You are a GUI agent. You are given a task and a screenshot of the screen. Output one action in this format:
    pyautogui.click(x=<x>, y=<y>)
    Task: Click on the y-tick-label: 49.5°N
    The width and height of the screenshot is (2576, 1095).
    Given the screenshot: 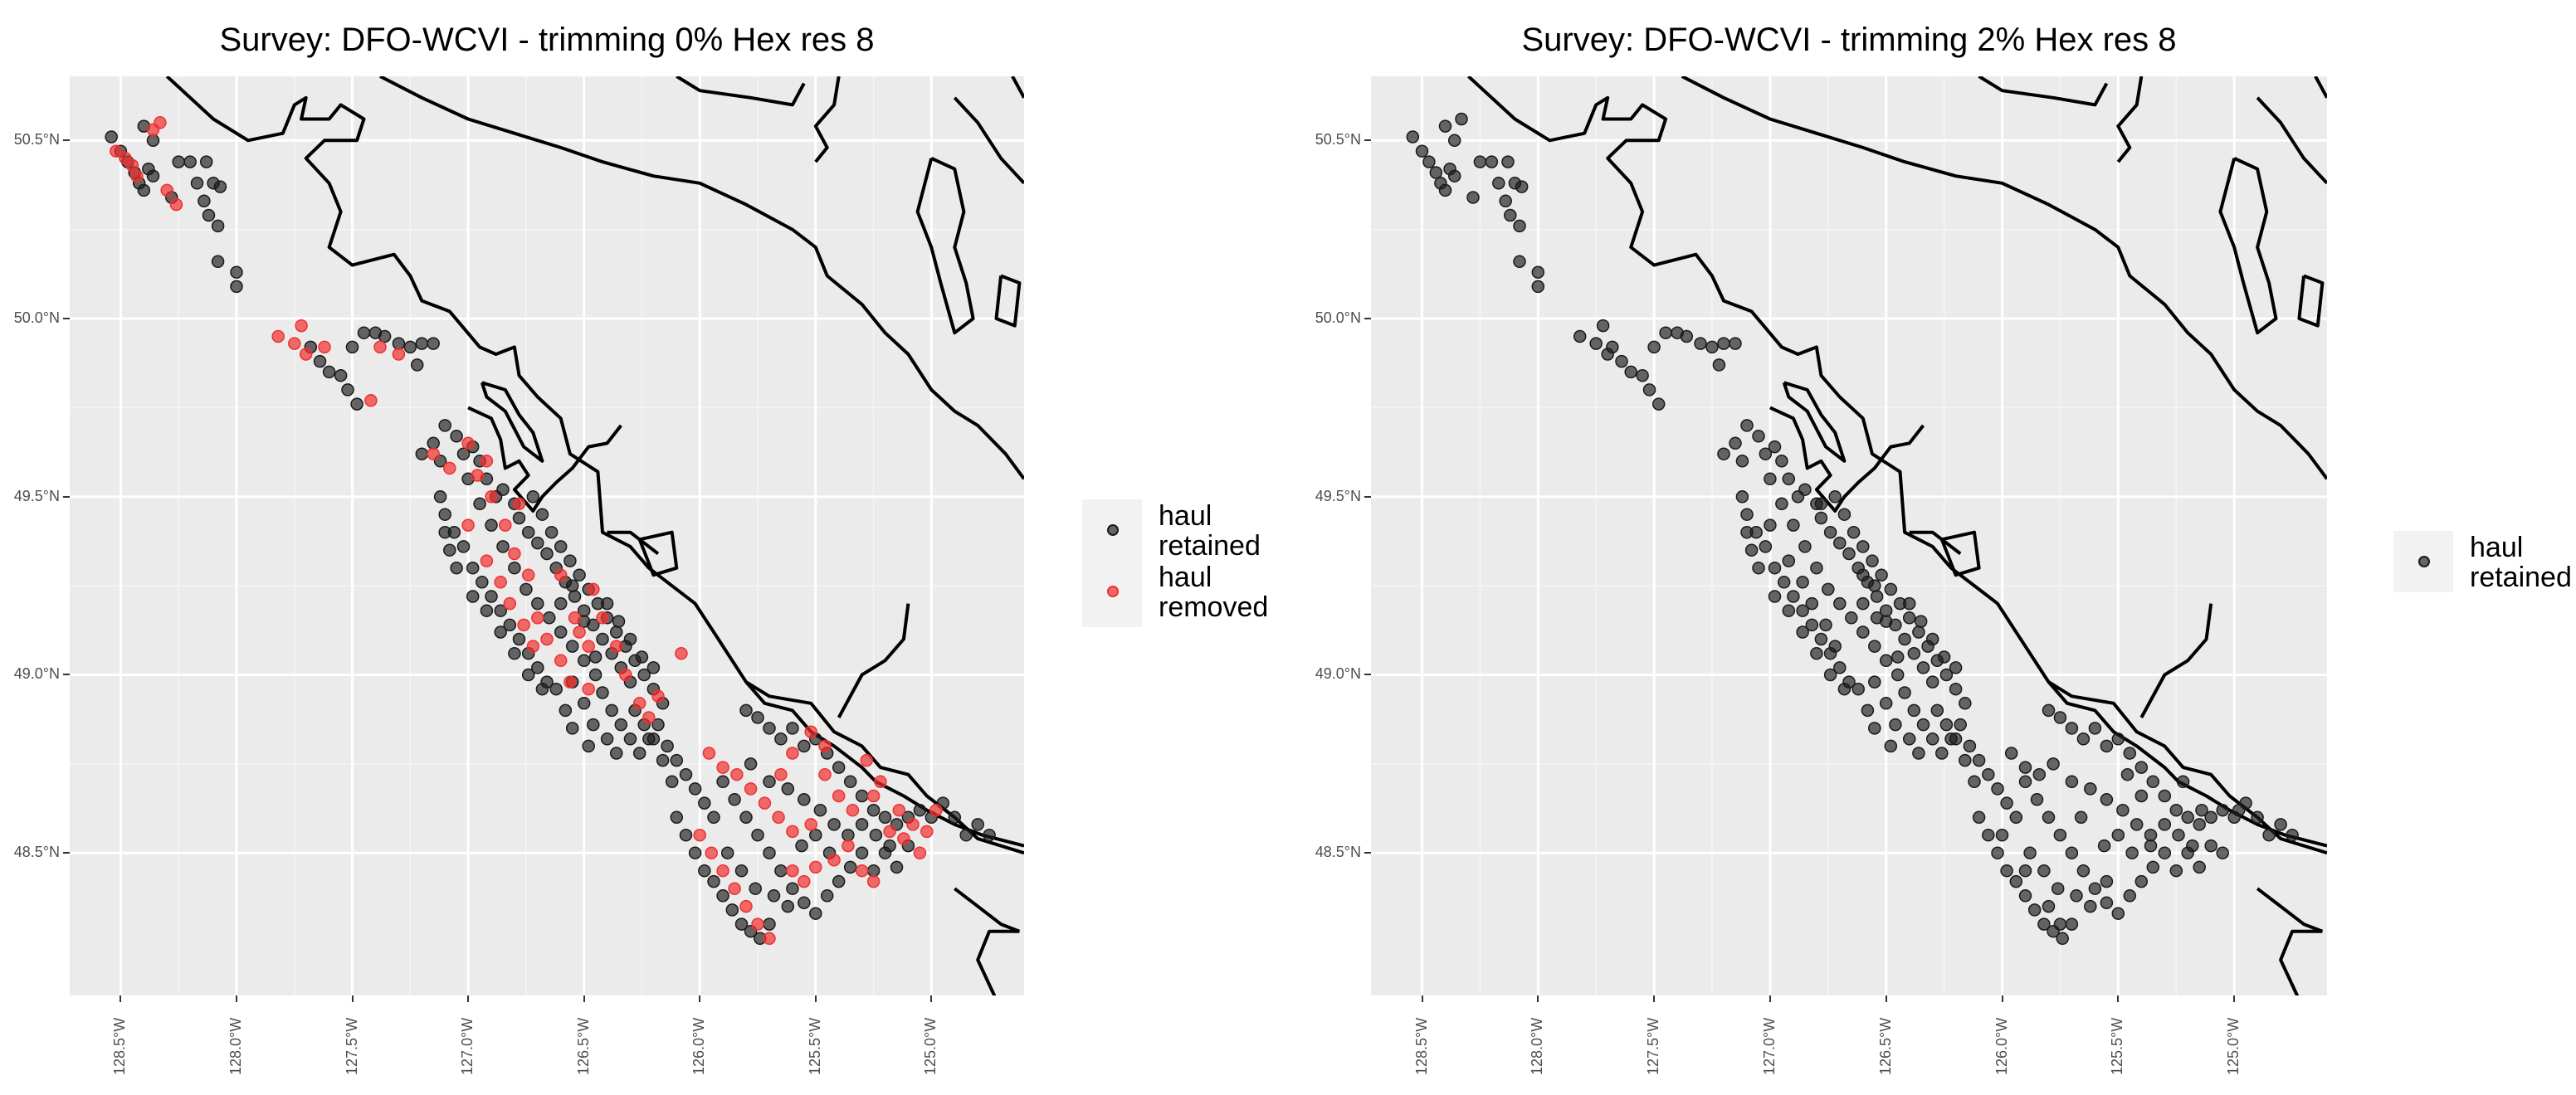 What is the action you would take?
    pyautogui.click(x=1338, y=495)
    